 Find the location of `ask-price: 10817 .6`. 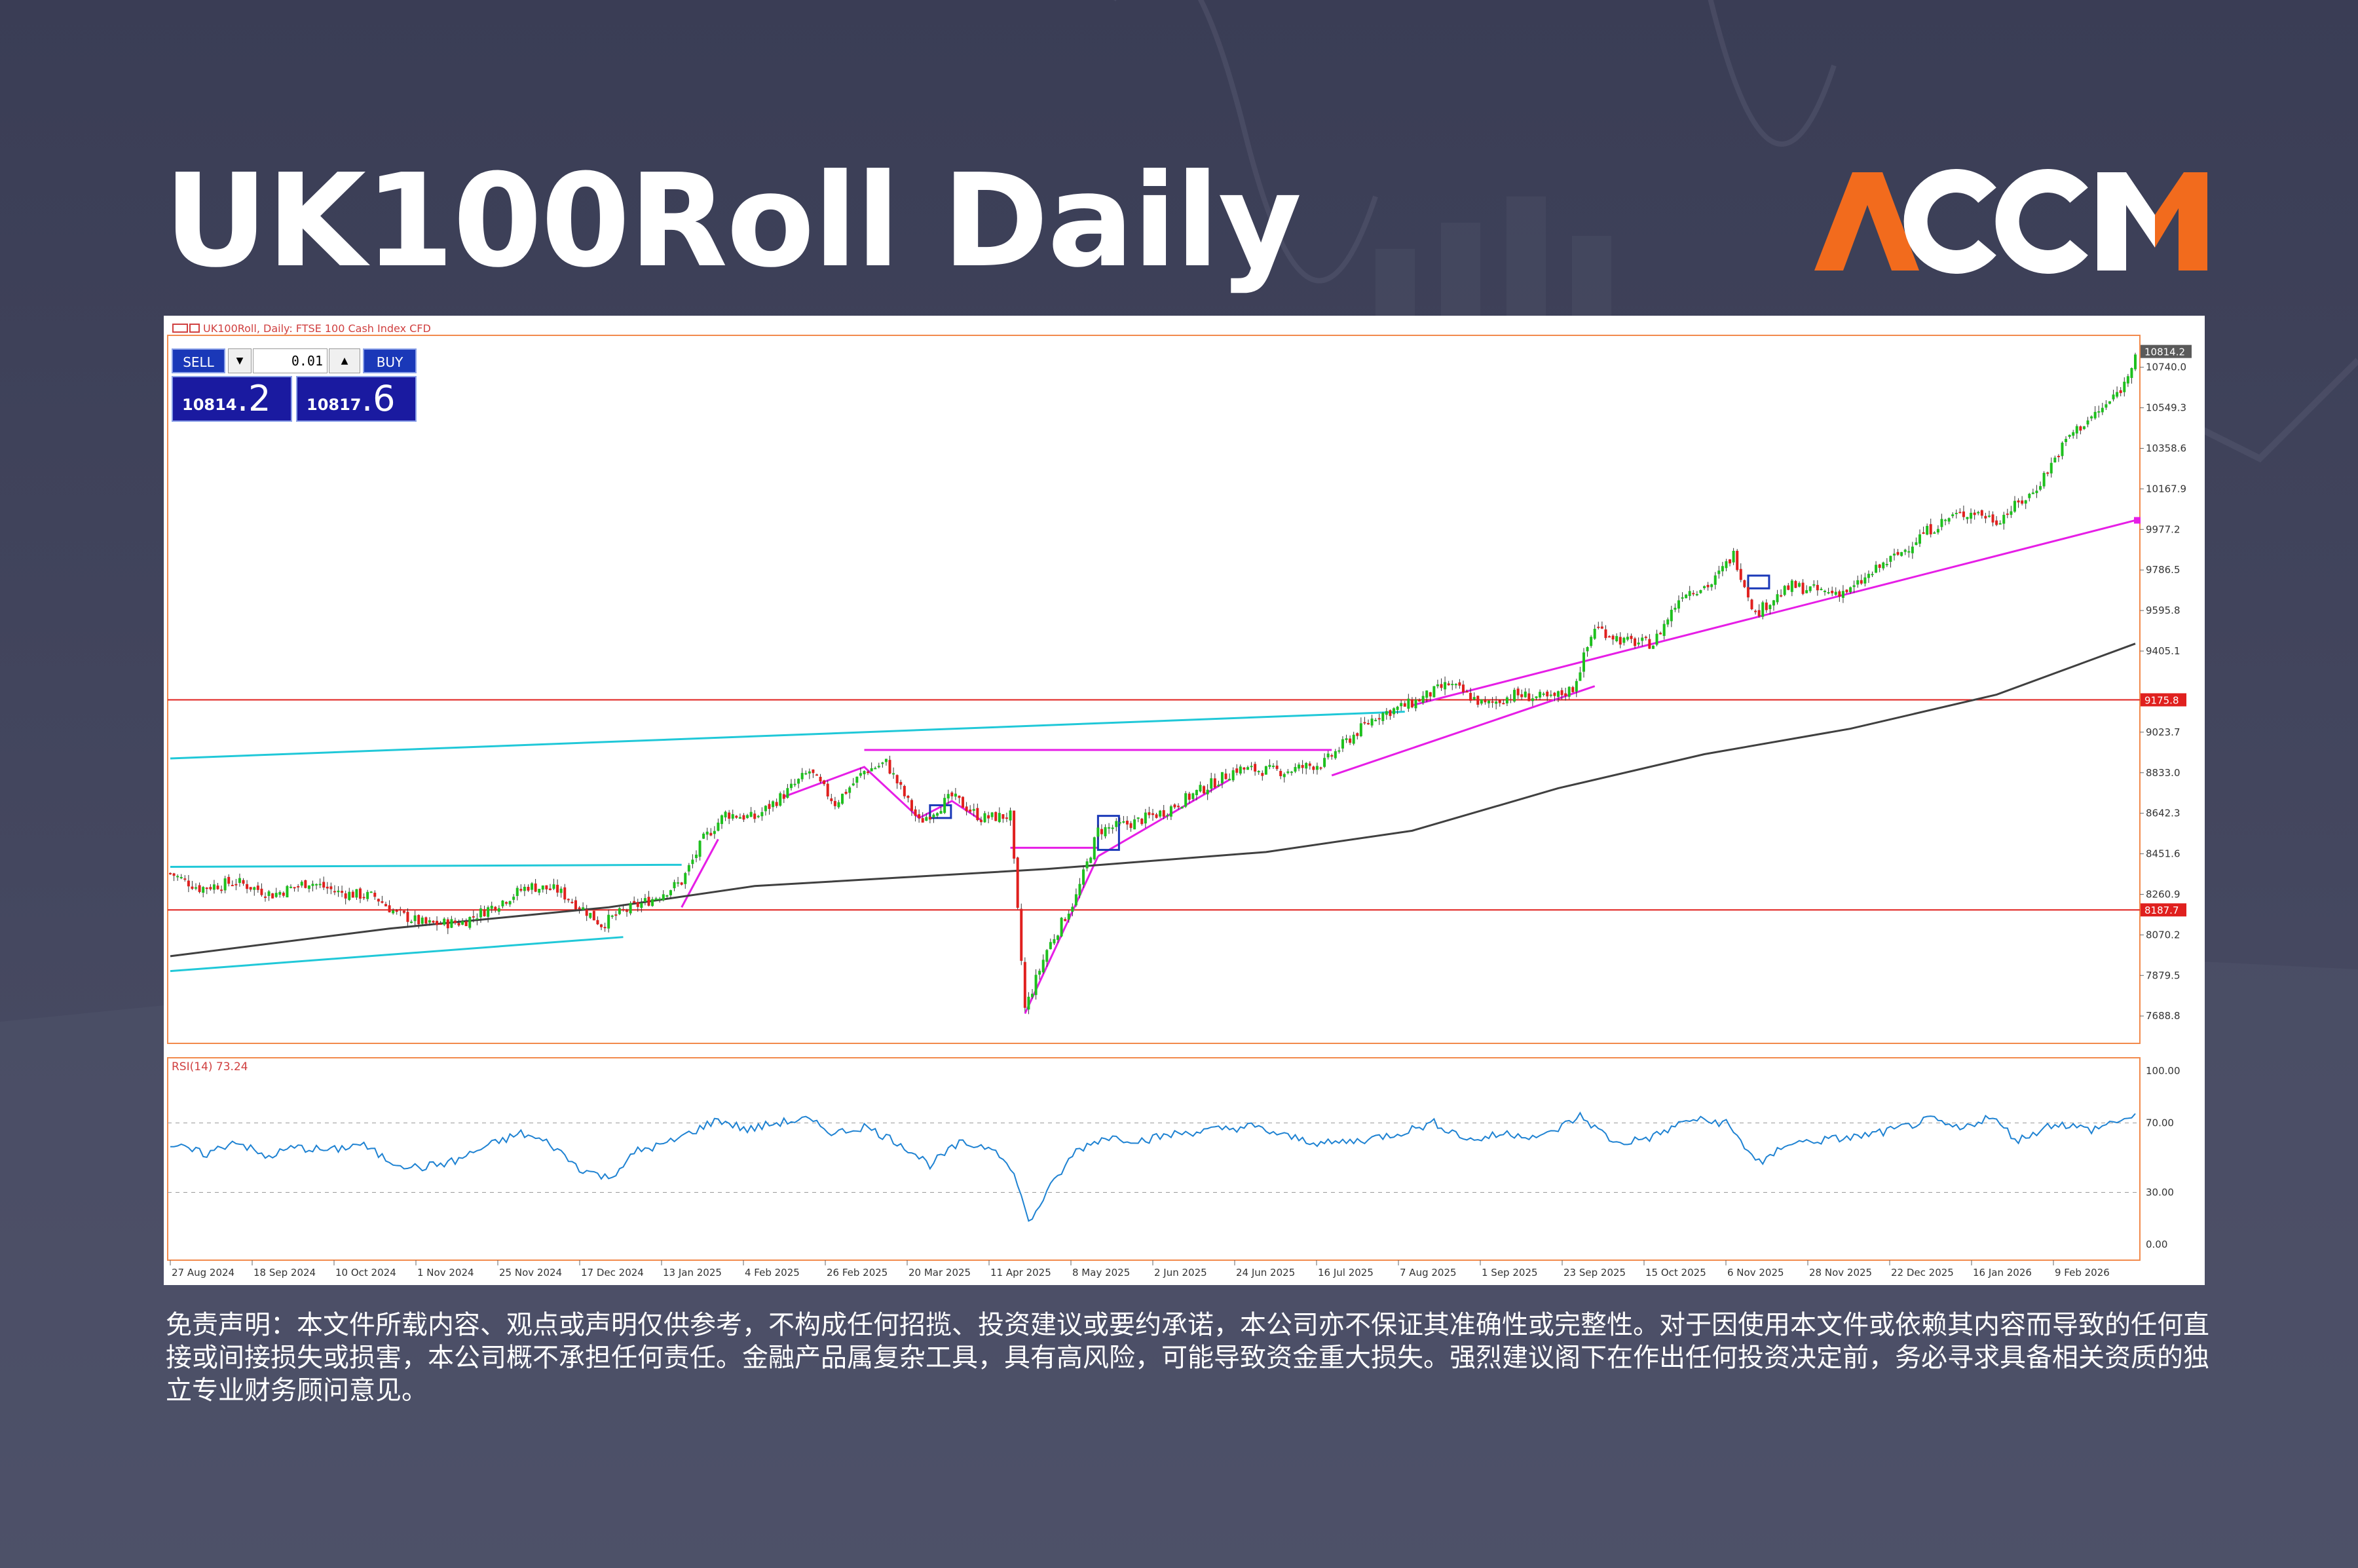

ask-price: 10817 .6 is located at coordinates (357, 399).